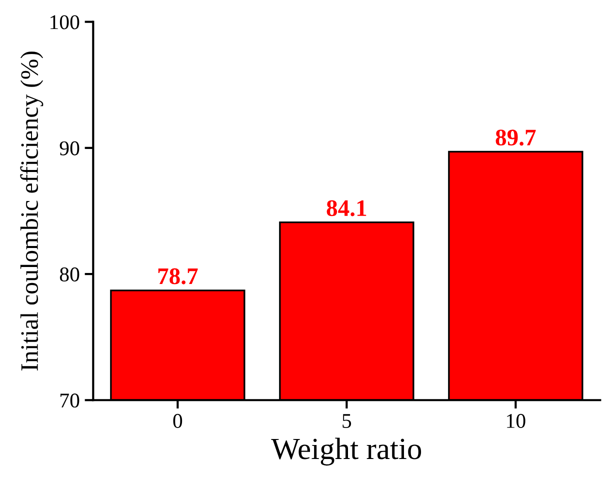 The width and height of the screenshot is (605, 485). I want to click on data-label: 84.1, so click(346, 208).